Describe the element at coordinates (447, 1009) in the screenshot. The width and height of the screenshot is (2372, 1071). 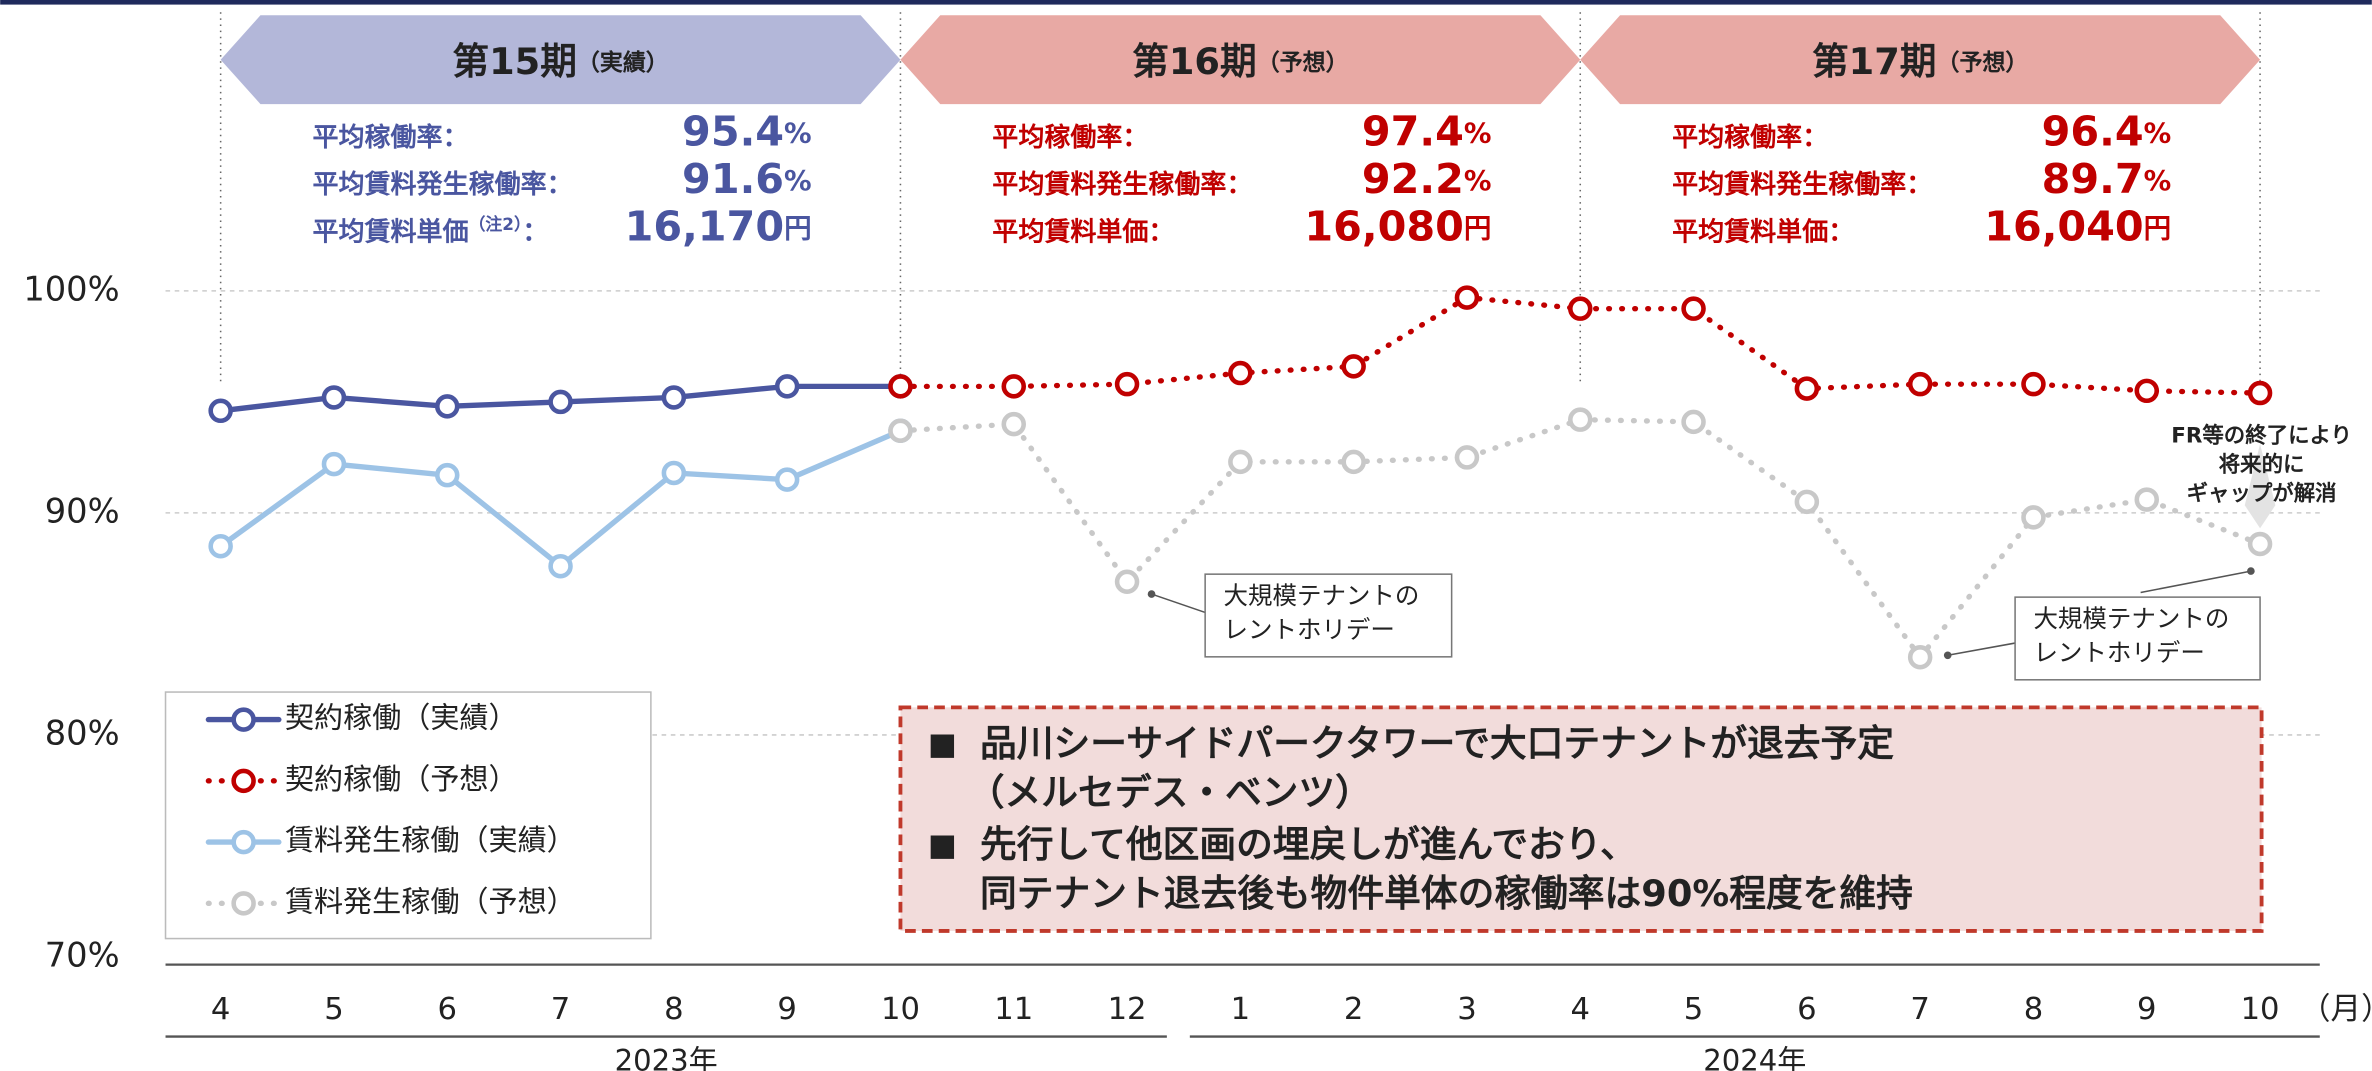
I see `x-tick-label: 6` at that location.